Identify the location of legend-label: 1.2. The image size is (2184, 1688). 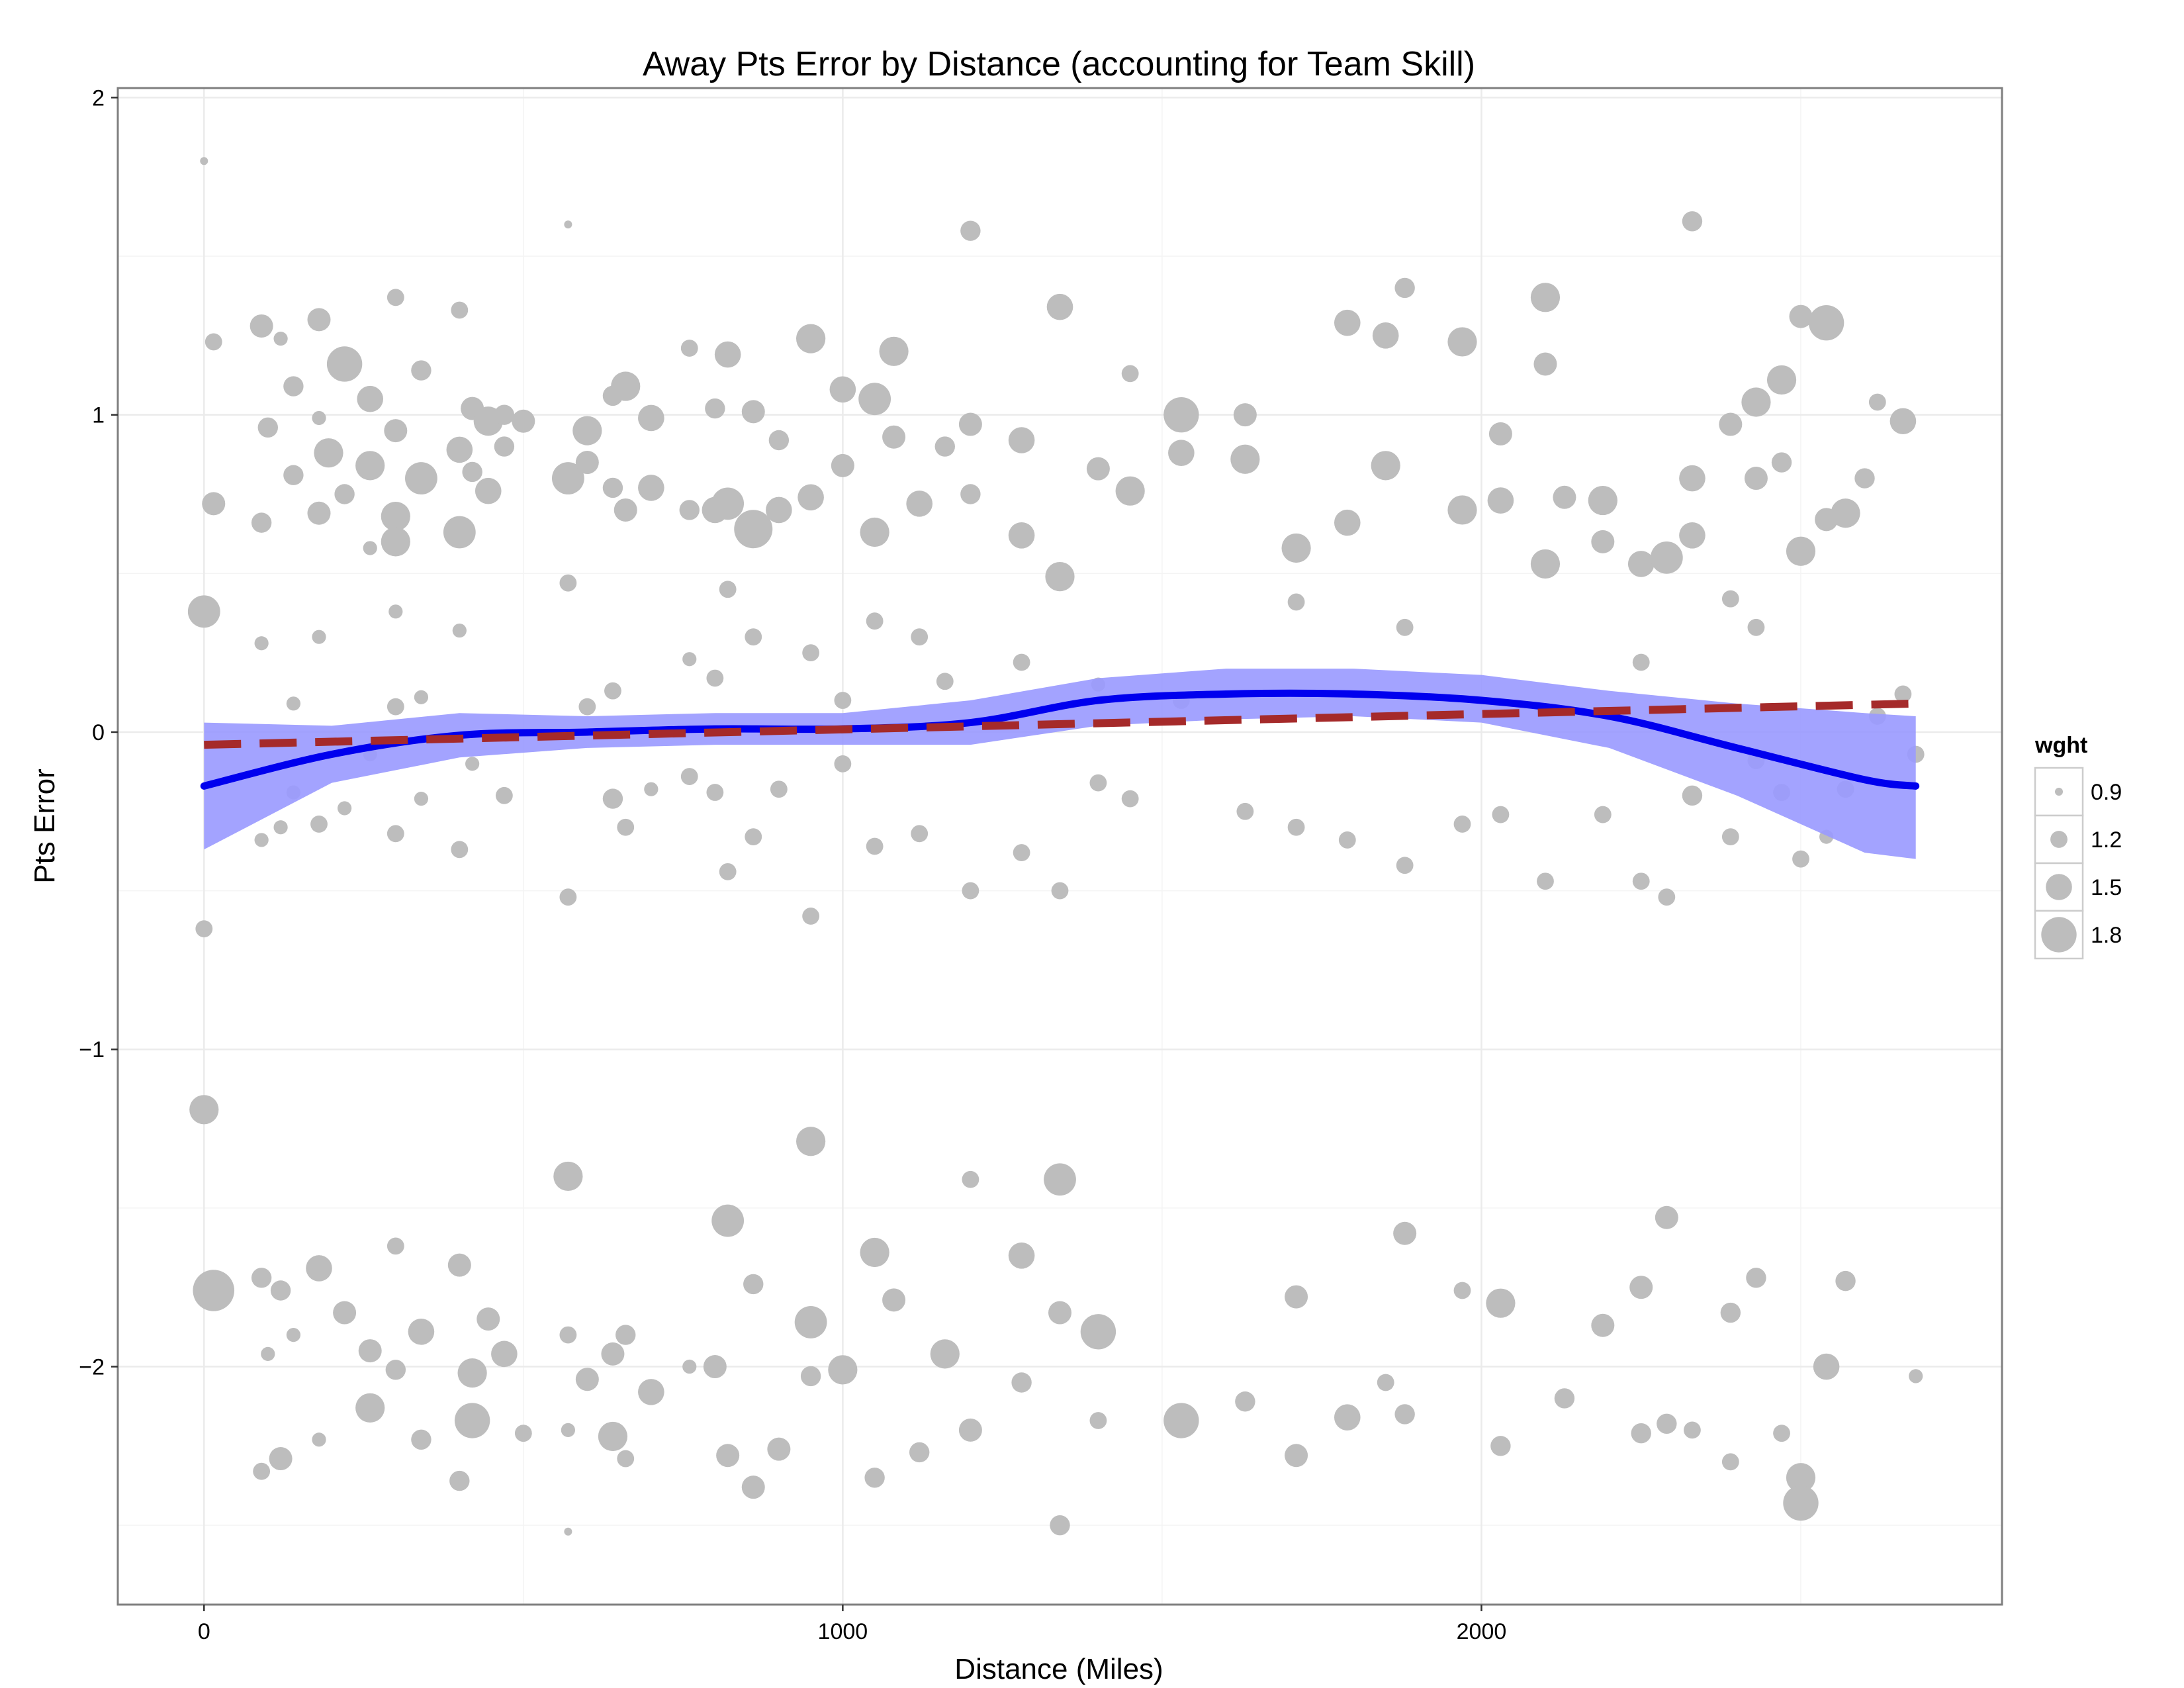
(2106, 840).